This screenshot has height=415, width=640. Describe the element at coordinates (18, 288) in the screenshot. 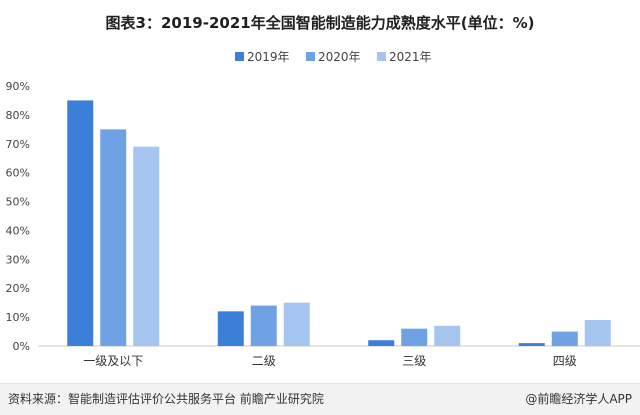

I see `y-tick-label: 20%` at that location.